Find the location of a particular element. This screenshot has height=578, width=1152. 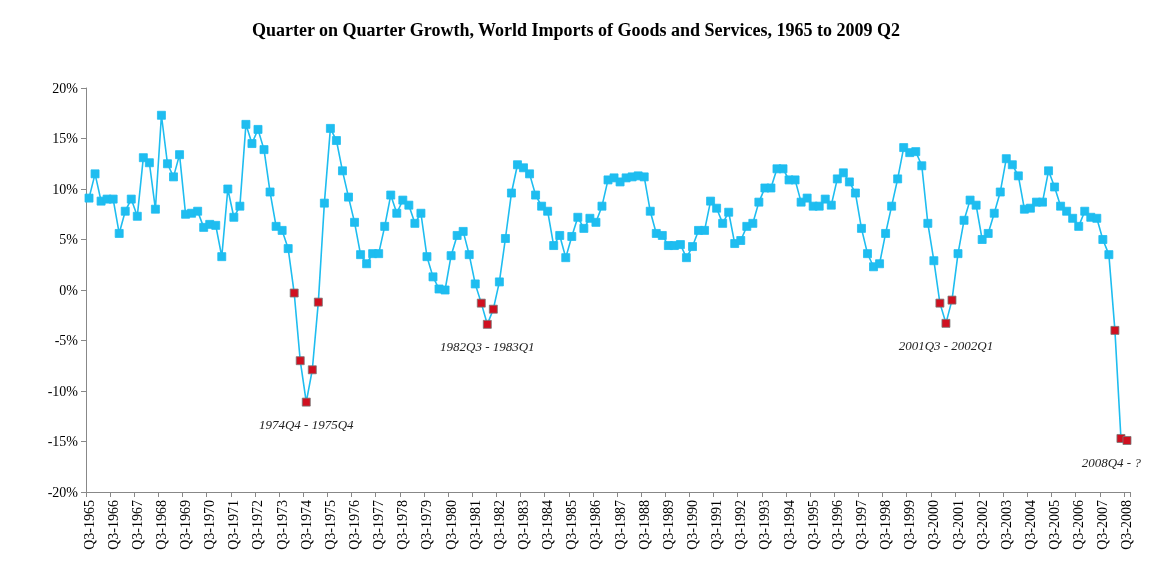

x-tick-label: Q3-2008 is located at coordinates (1127, 525).